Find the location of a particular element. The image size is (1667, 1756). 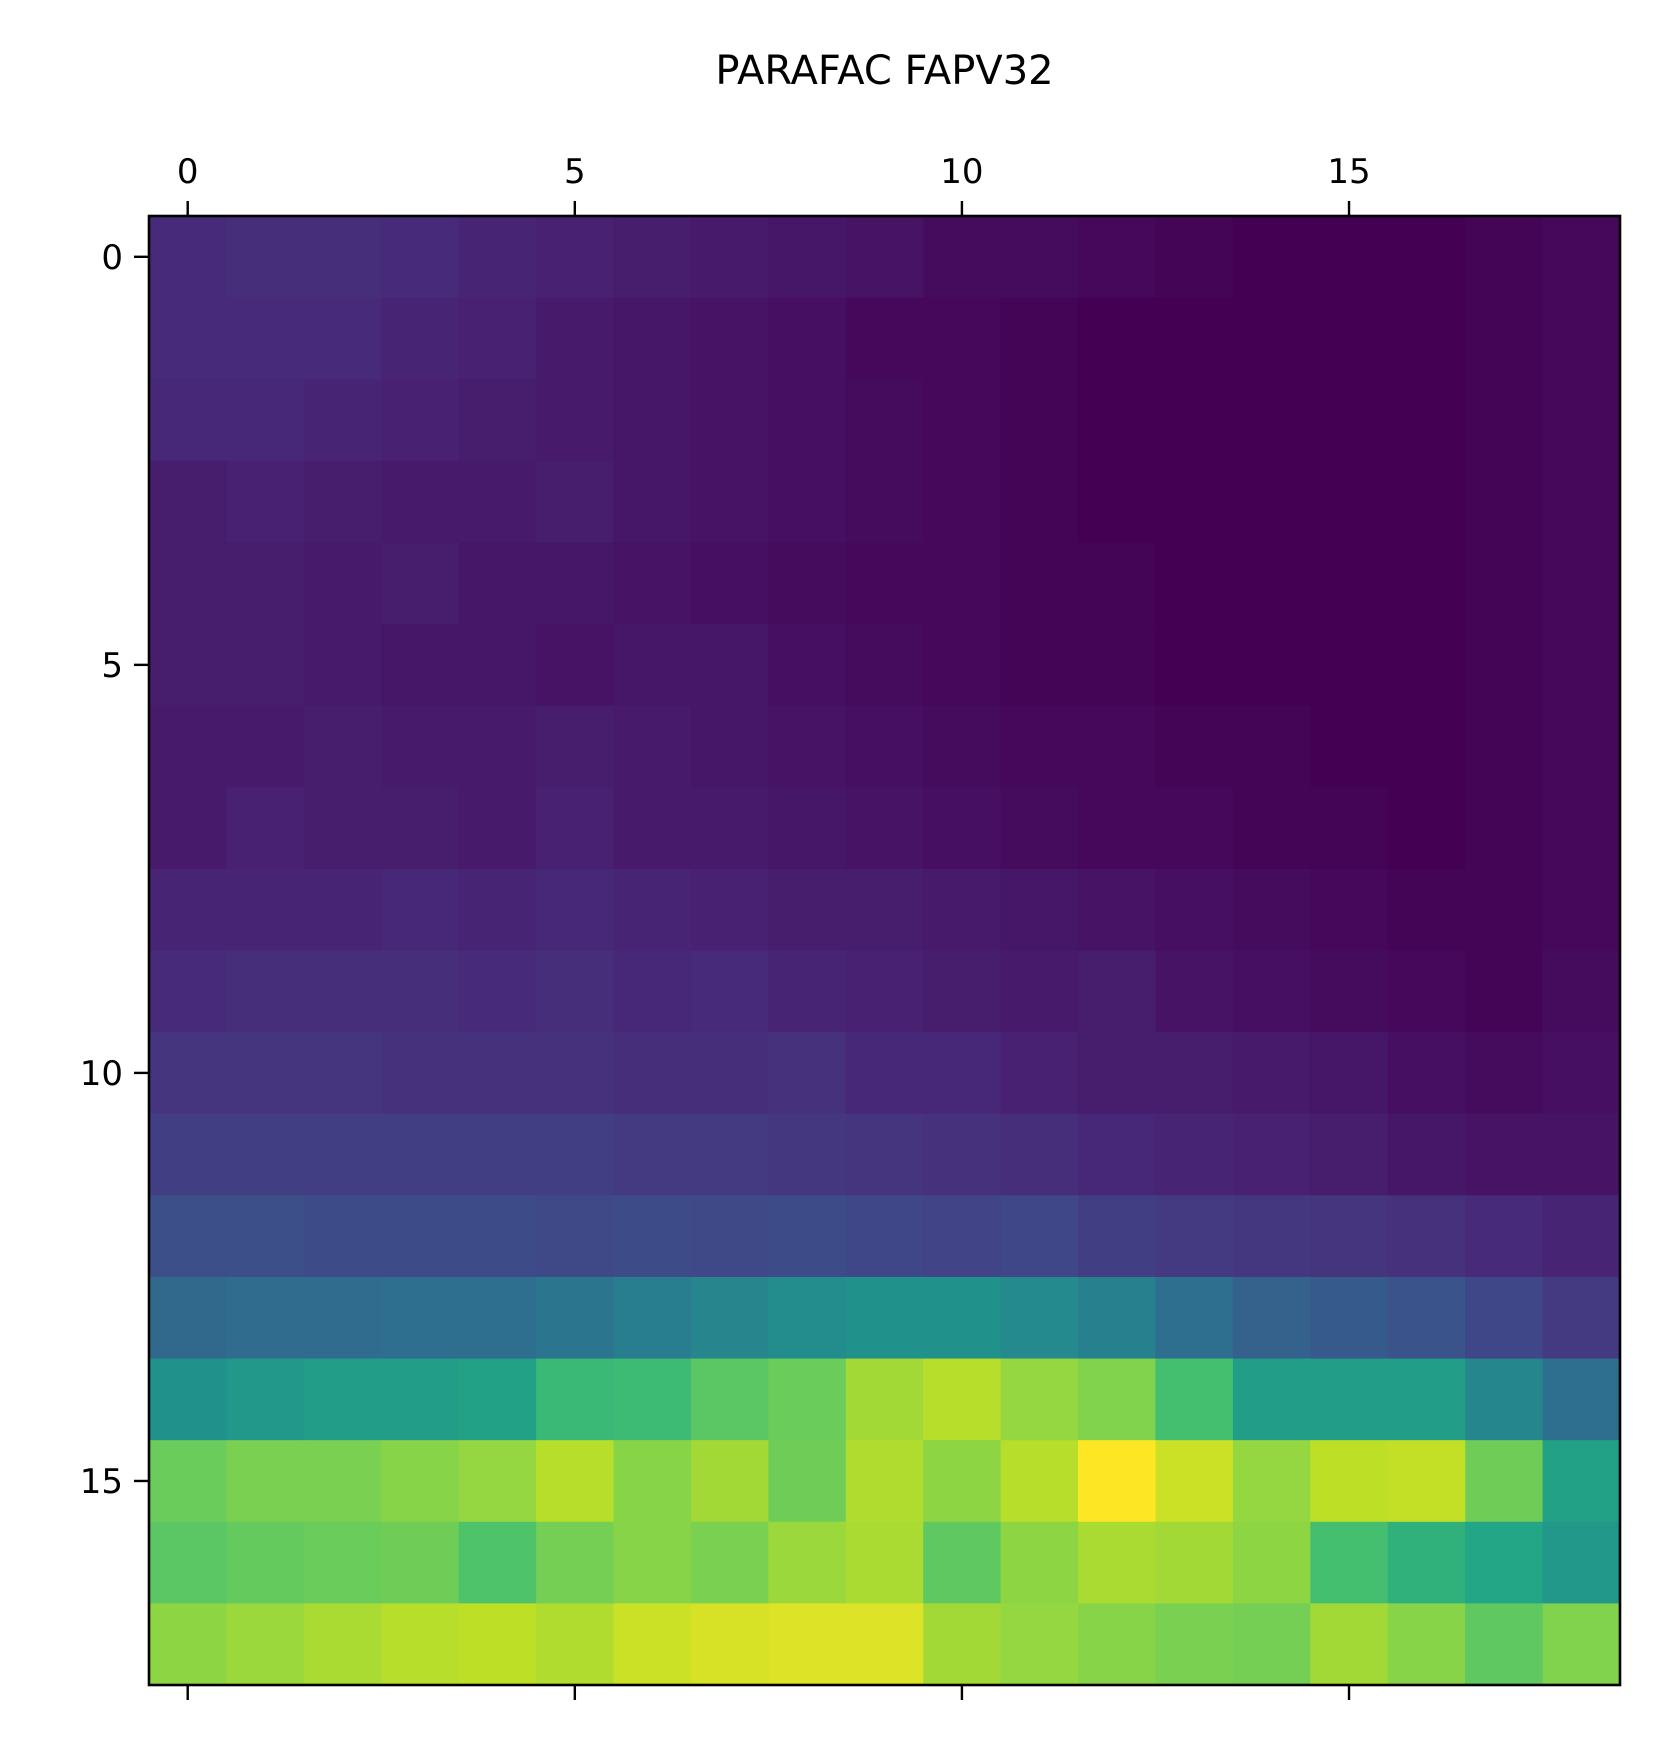

y-axis: 0 5 10 15 is located at coordinates (114, 870).